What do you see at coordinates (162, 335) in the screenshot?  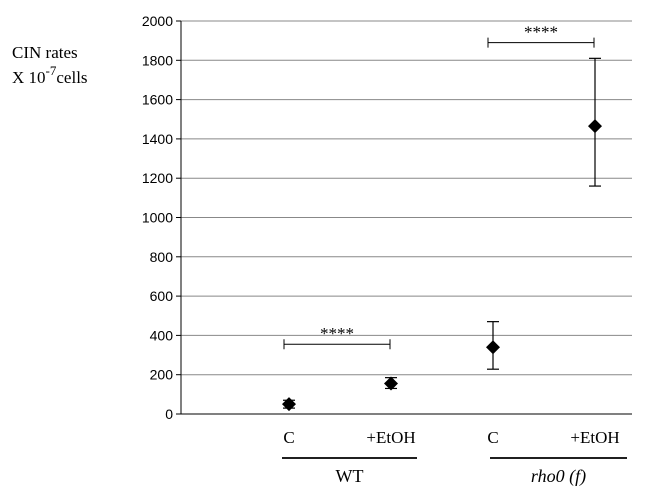 I see `y-tick-label: 400` at bounding box center [162, 335].